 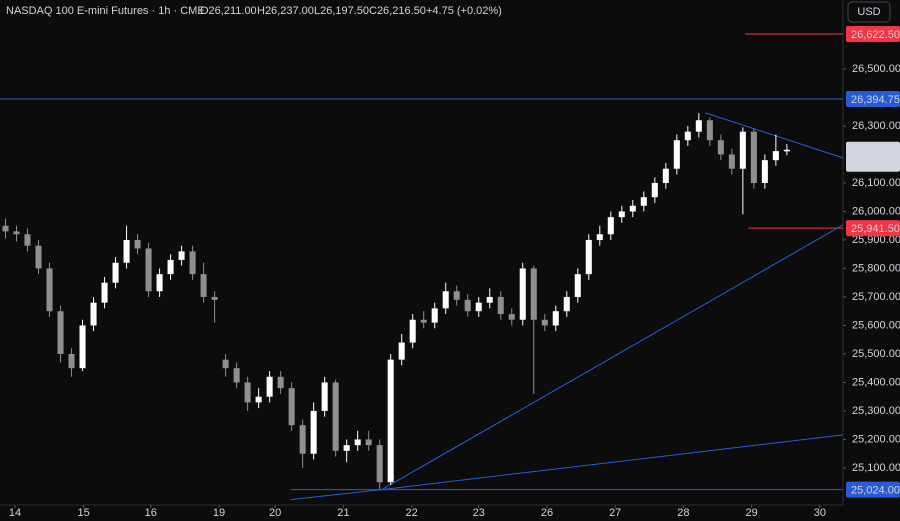 What do you see at coordinates (341, 11) in the screenshot?
I see `ohlc-low: L26,197.50` at bounding box center [341, 11].